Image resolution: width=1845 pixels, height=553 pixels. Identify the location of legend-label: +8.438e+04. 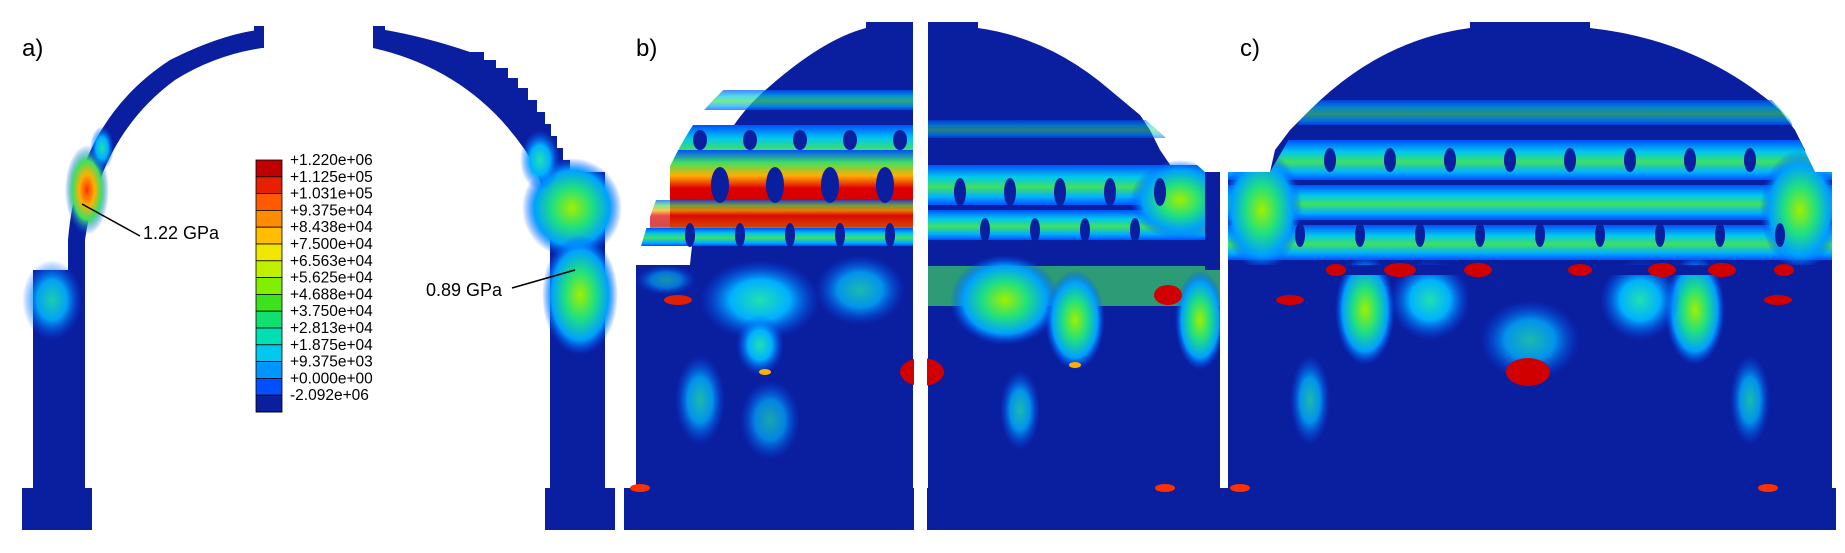
(331, 227).